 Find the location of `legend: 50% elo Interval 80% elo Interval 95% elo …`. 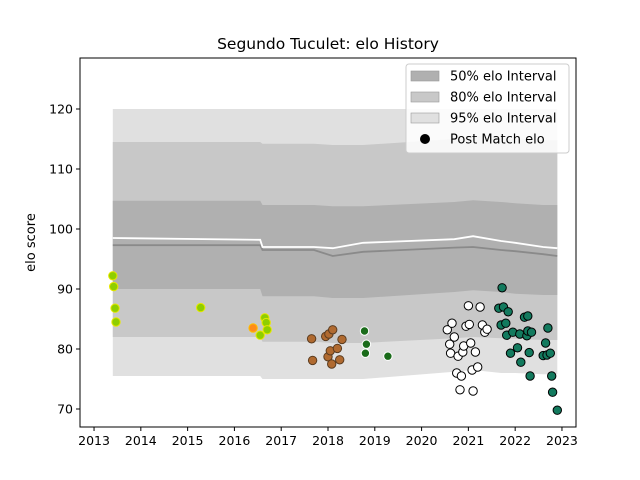

legend: 50% elo Interval 80% elo Interval 95% elo … is located at coordinates (487, 108).